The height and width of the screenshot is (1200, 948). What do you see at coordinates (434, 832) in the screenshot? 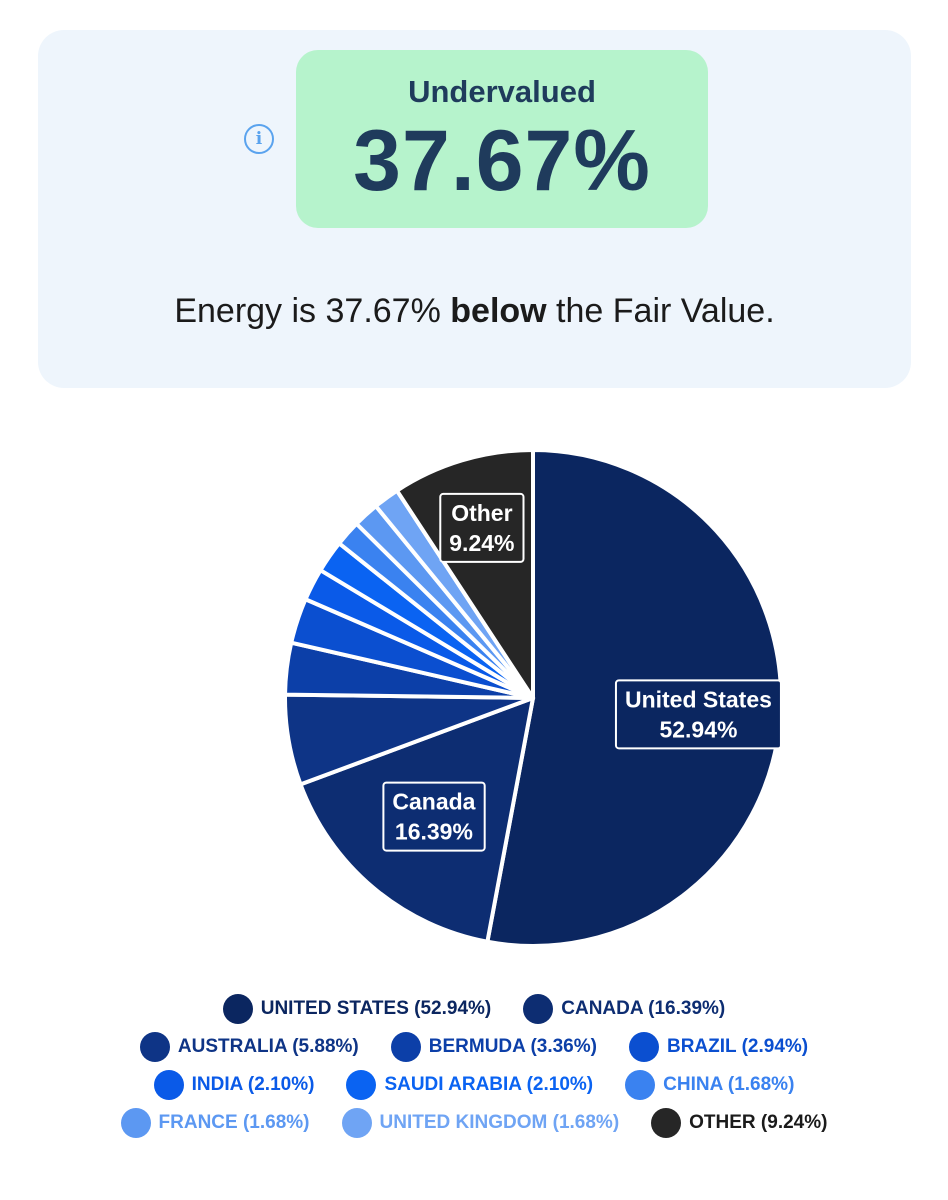
I see `callout-value: 16.39%` at bounding box center [434, 832].